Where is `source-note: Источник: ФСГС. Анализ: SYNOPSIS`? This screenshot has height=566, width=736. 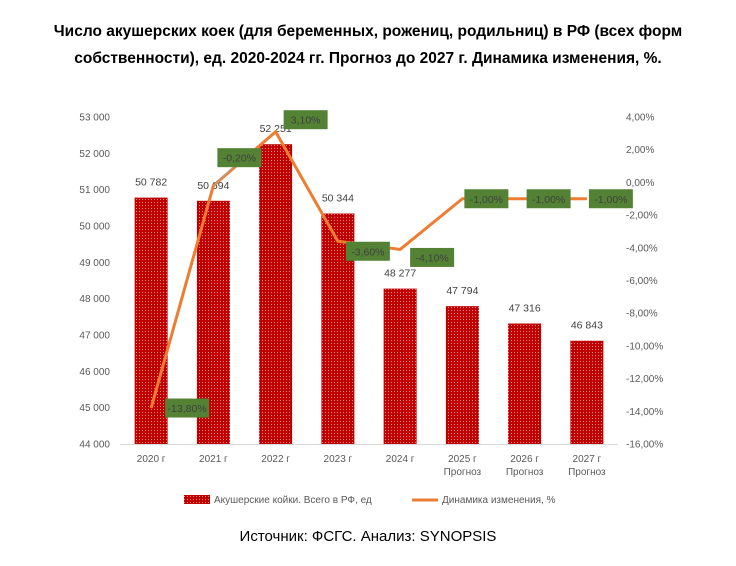 source-note: Источник: ФСГС. Анализ: SYNOPSIS is located at coordinates (368, 536).